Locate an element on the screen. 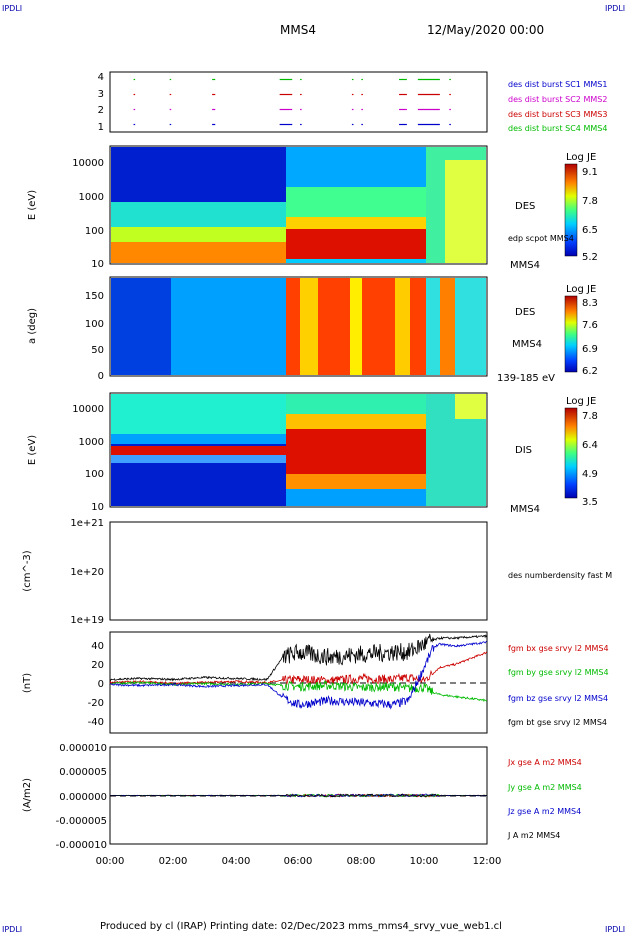 The image size is (630, 934). ytick-label: -40 is located at coordinates (96, 722).